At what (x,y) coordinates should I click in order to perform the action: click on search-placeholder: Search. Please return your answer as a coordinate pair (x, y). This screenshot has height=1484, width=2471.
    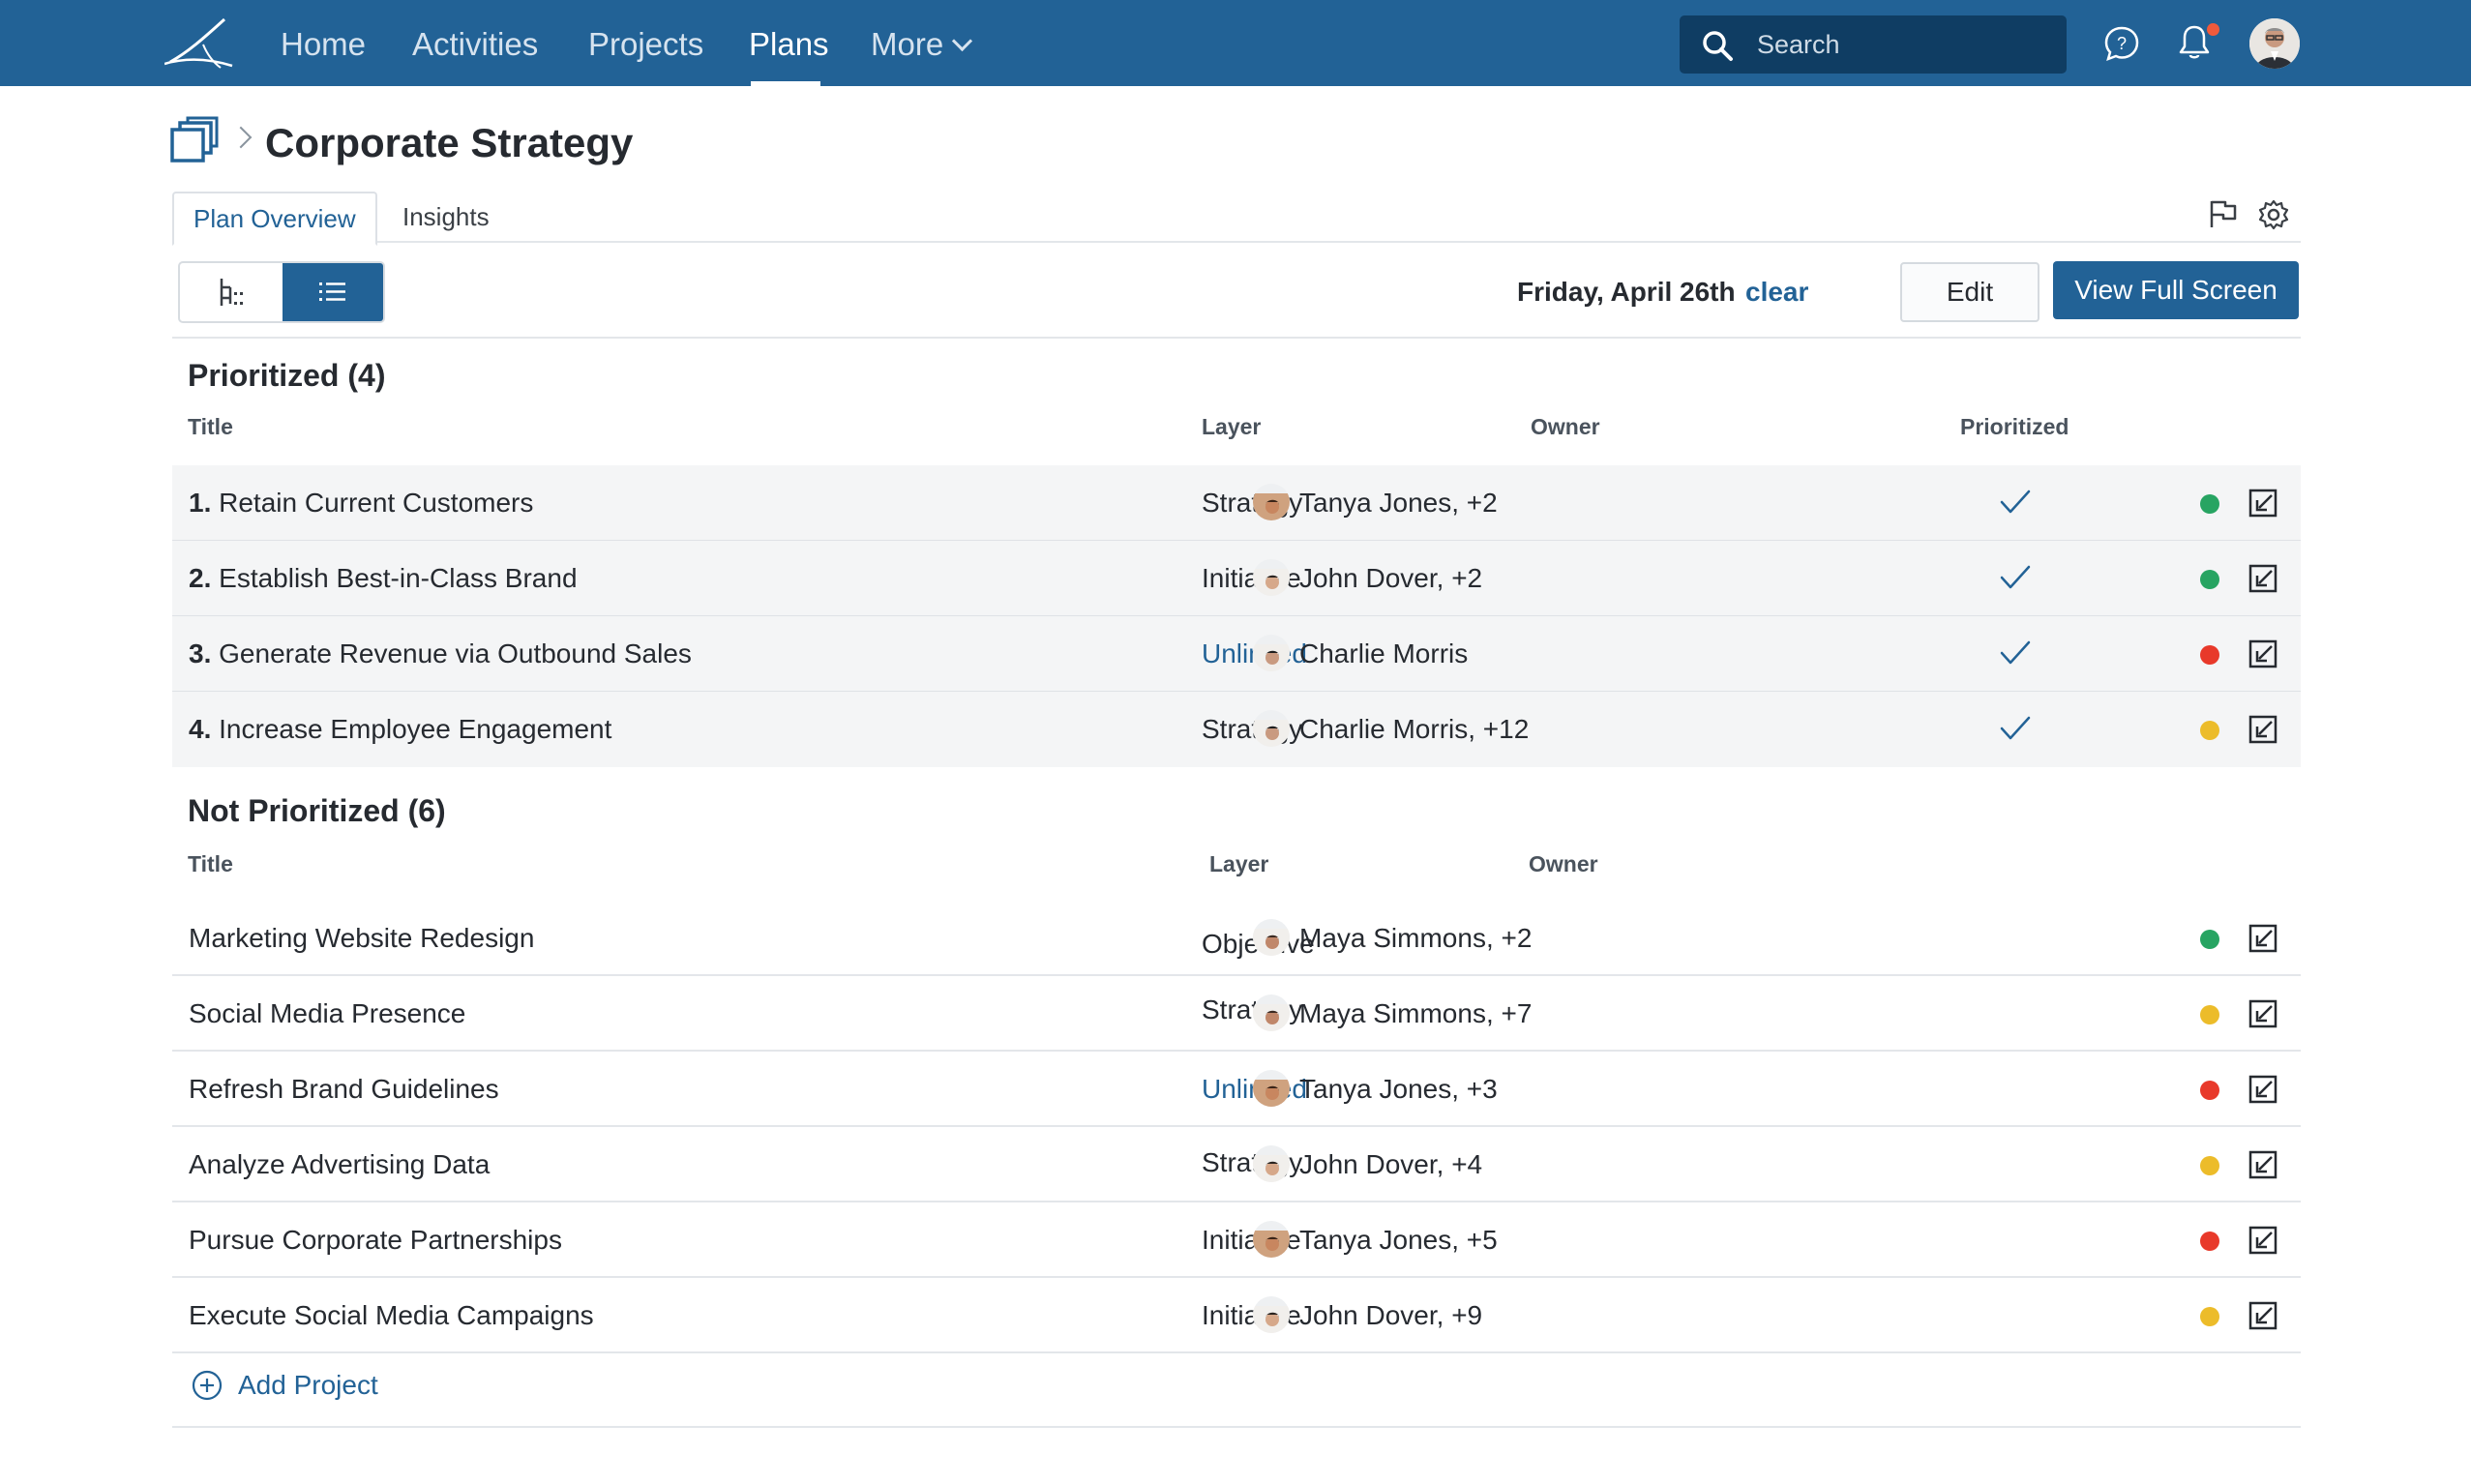
    Looking at the image, I should click on (1798, 44).